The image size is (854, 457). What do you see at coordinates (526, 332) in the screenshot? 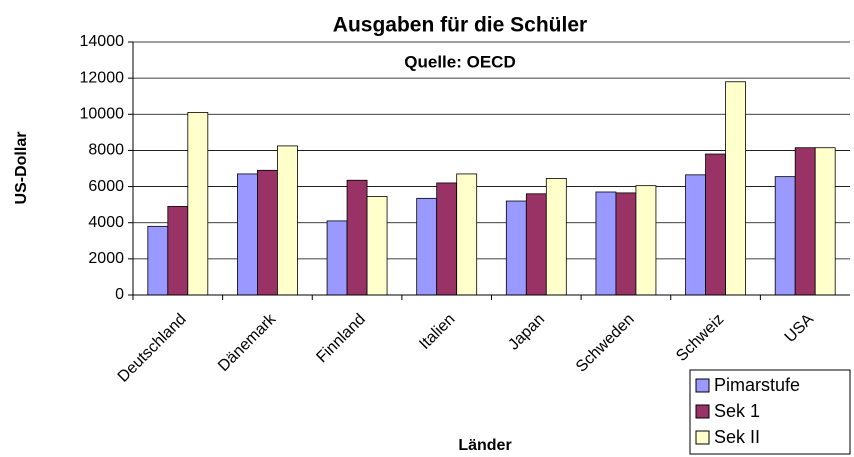
I see `x-tick-label: Japan` at bounding box center [526, 332].